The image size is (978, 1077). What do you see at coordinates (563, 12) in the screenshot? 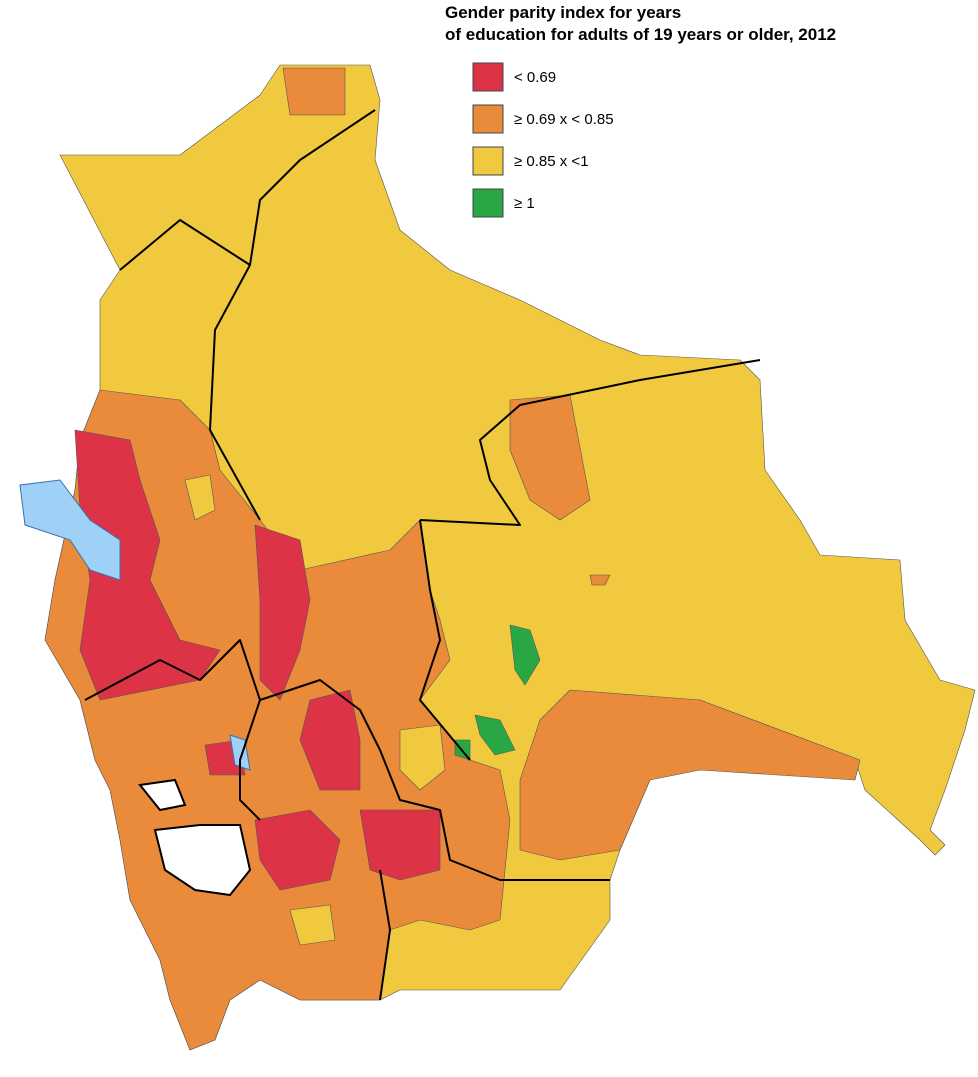
I see `title-line: Gender parity index for years` at bounding box center [563, 12].